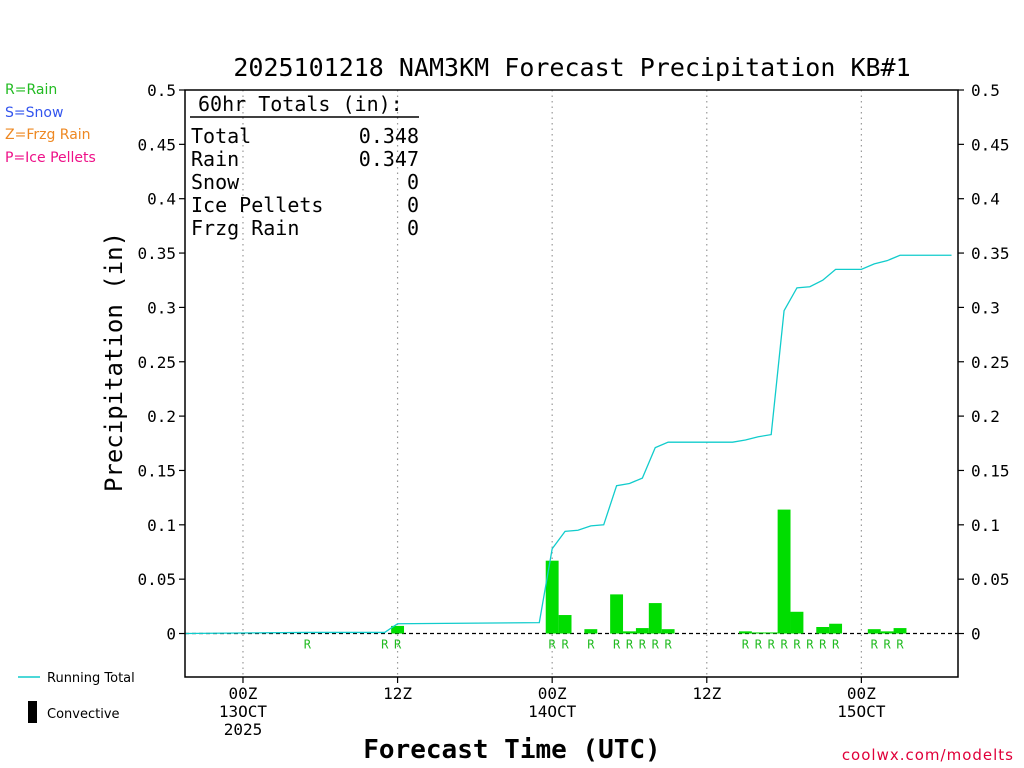 This screenshot has height=768, width=1024. What do you see at coordinates (221, 136) in the screenshot?
I see `totals-row-label: Total` at bounding box center [221, 136].